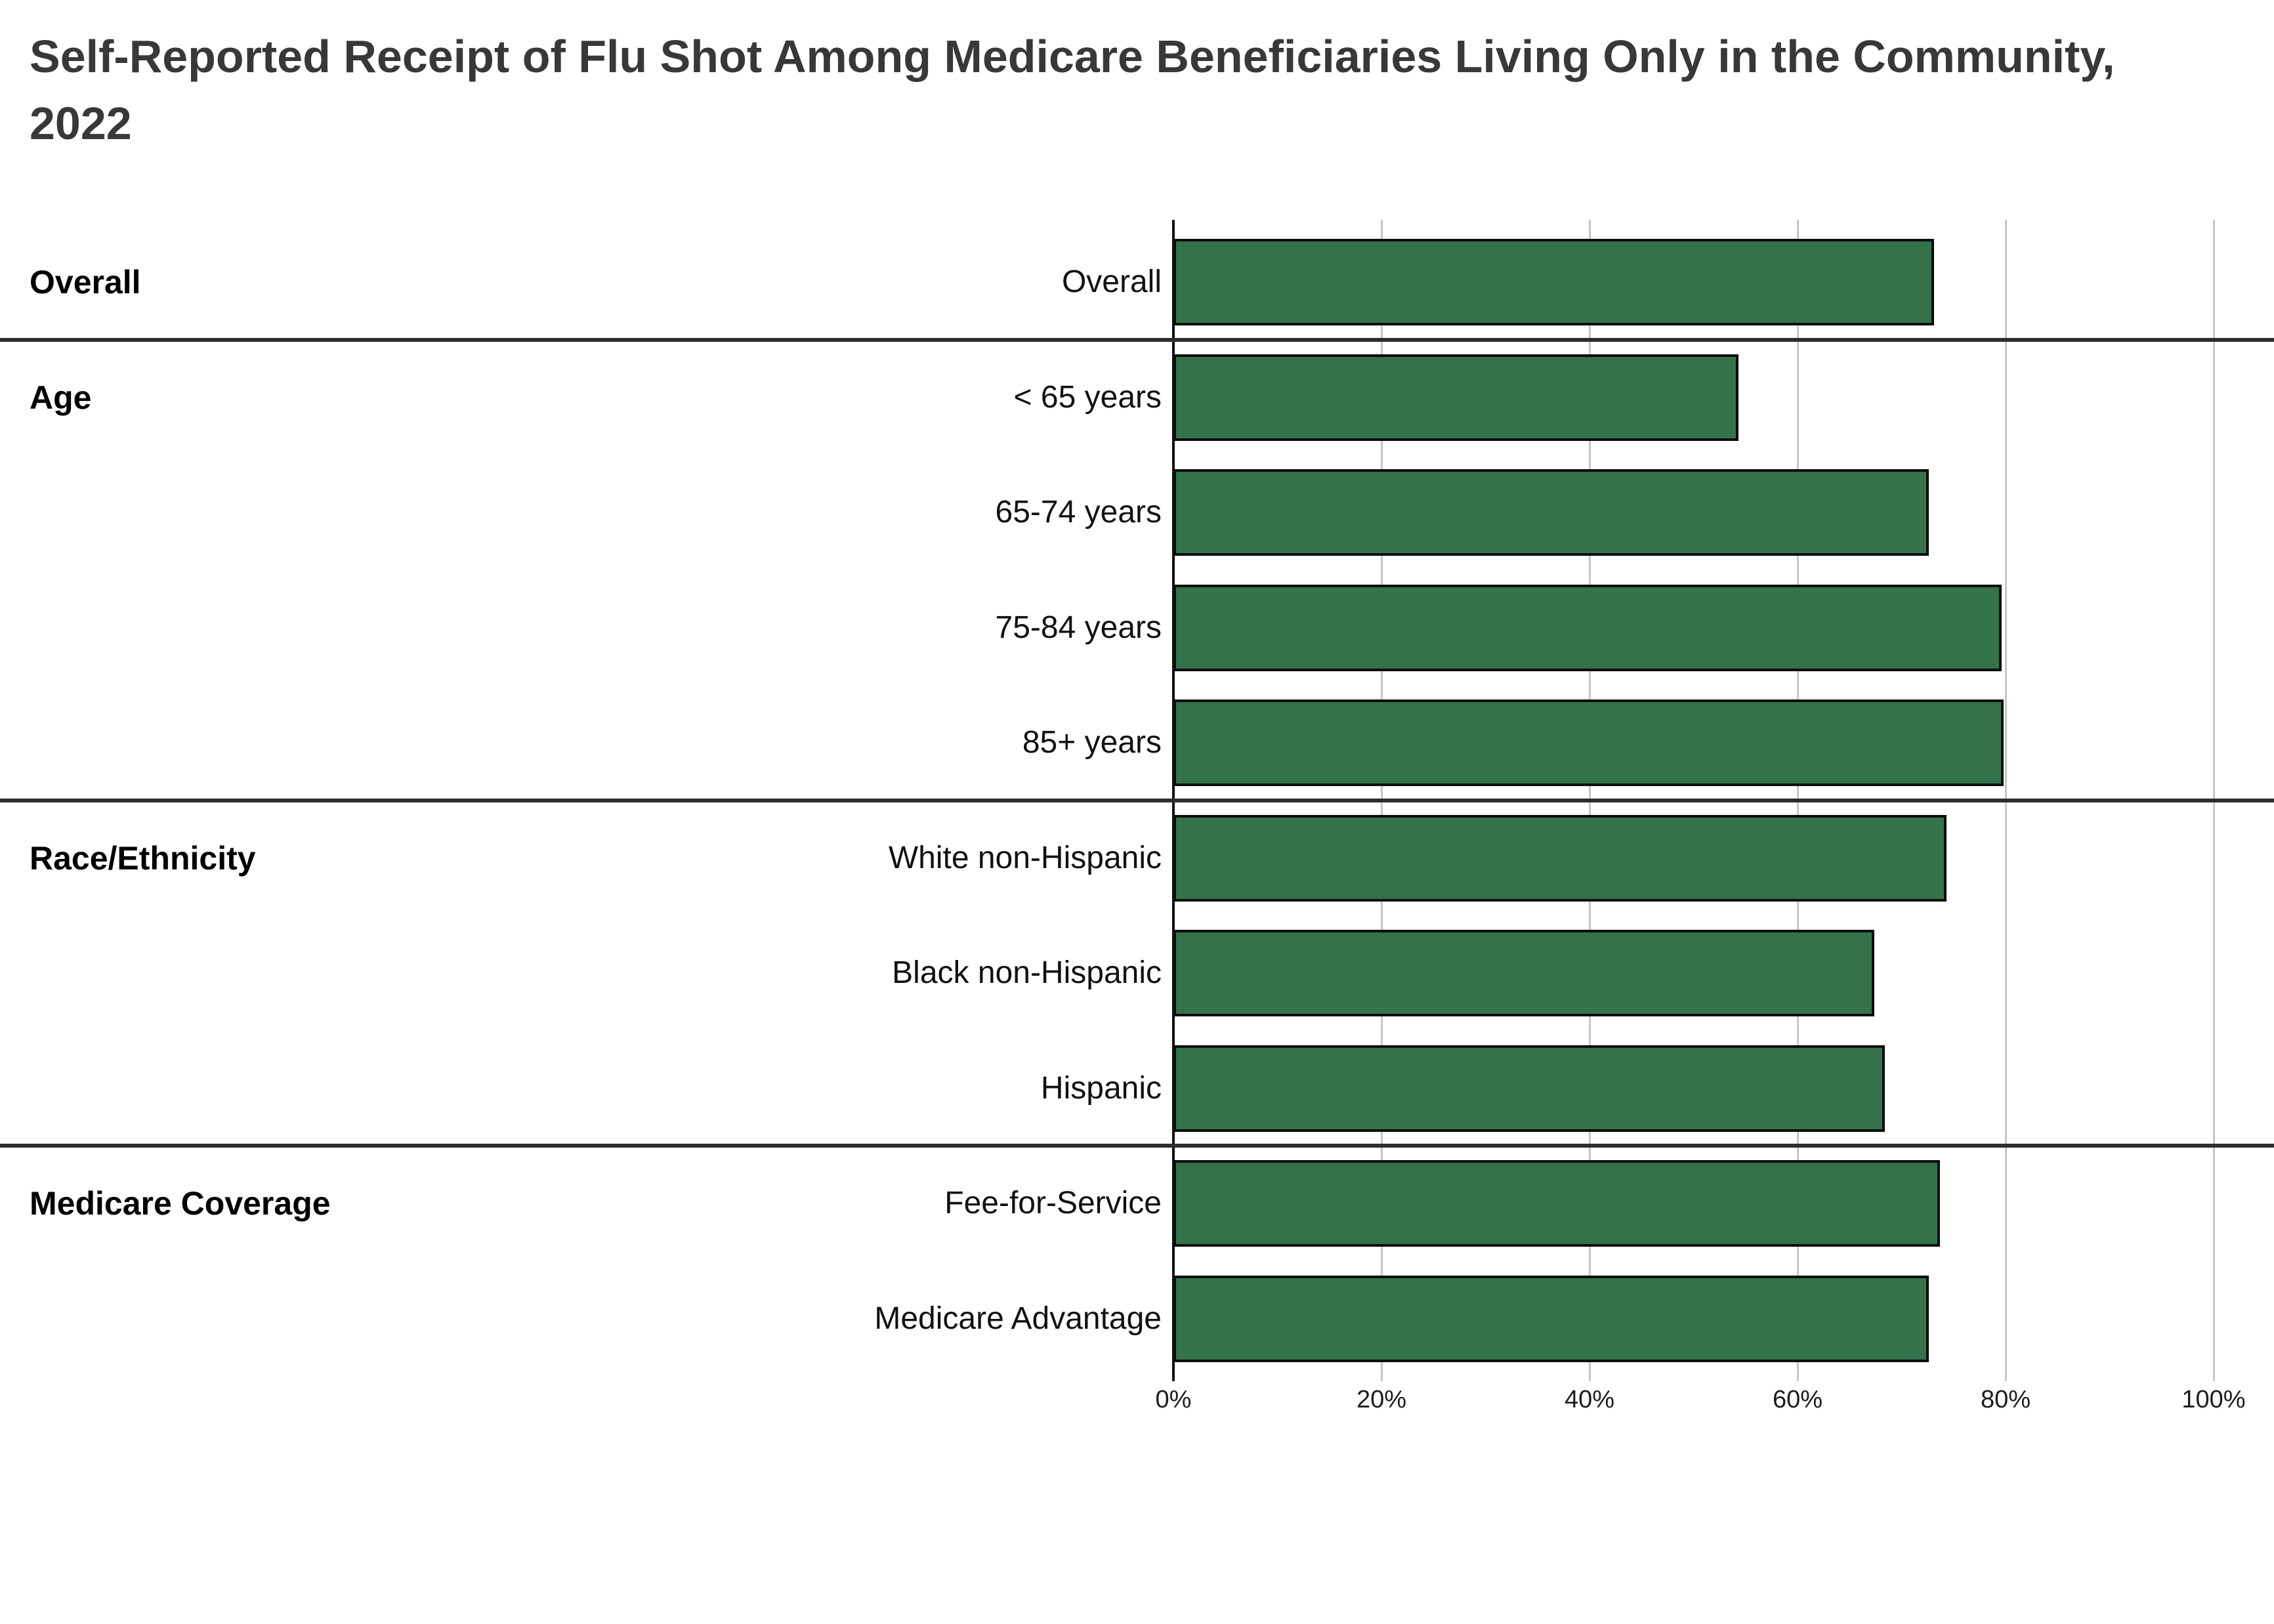 Image resolution: width=2274 pixels, height=1624 pixels. Describe the element at coordinates (1092, 742) in the screenshot. I see `bar-row-label: 85+ years` at that location.